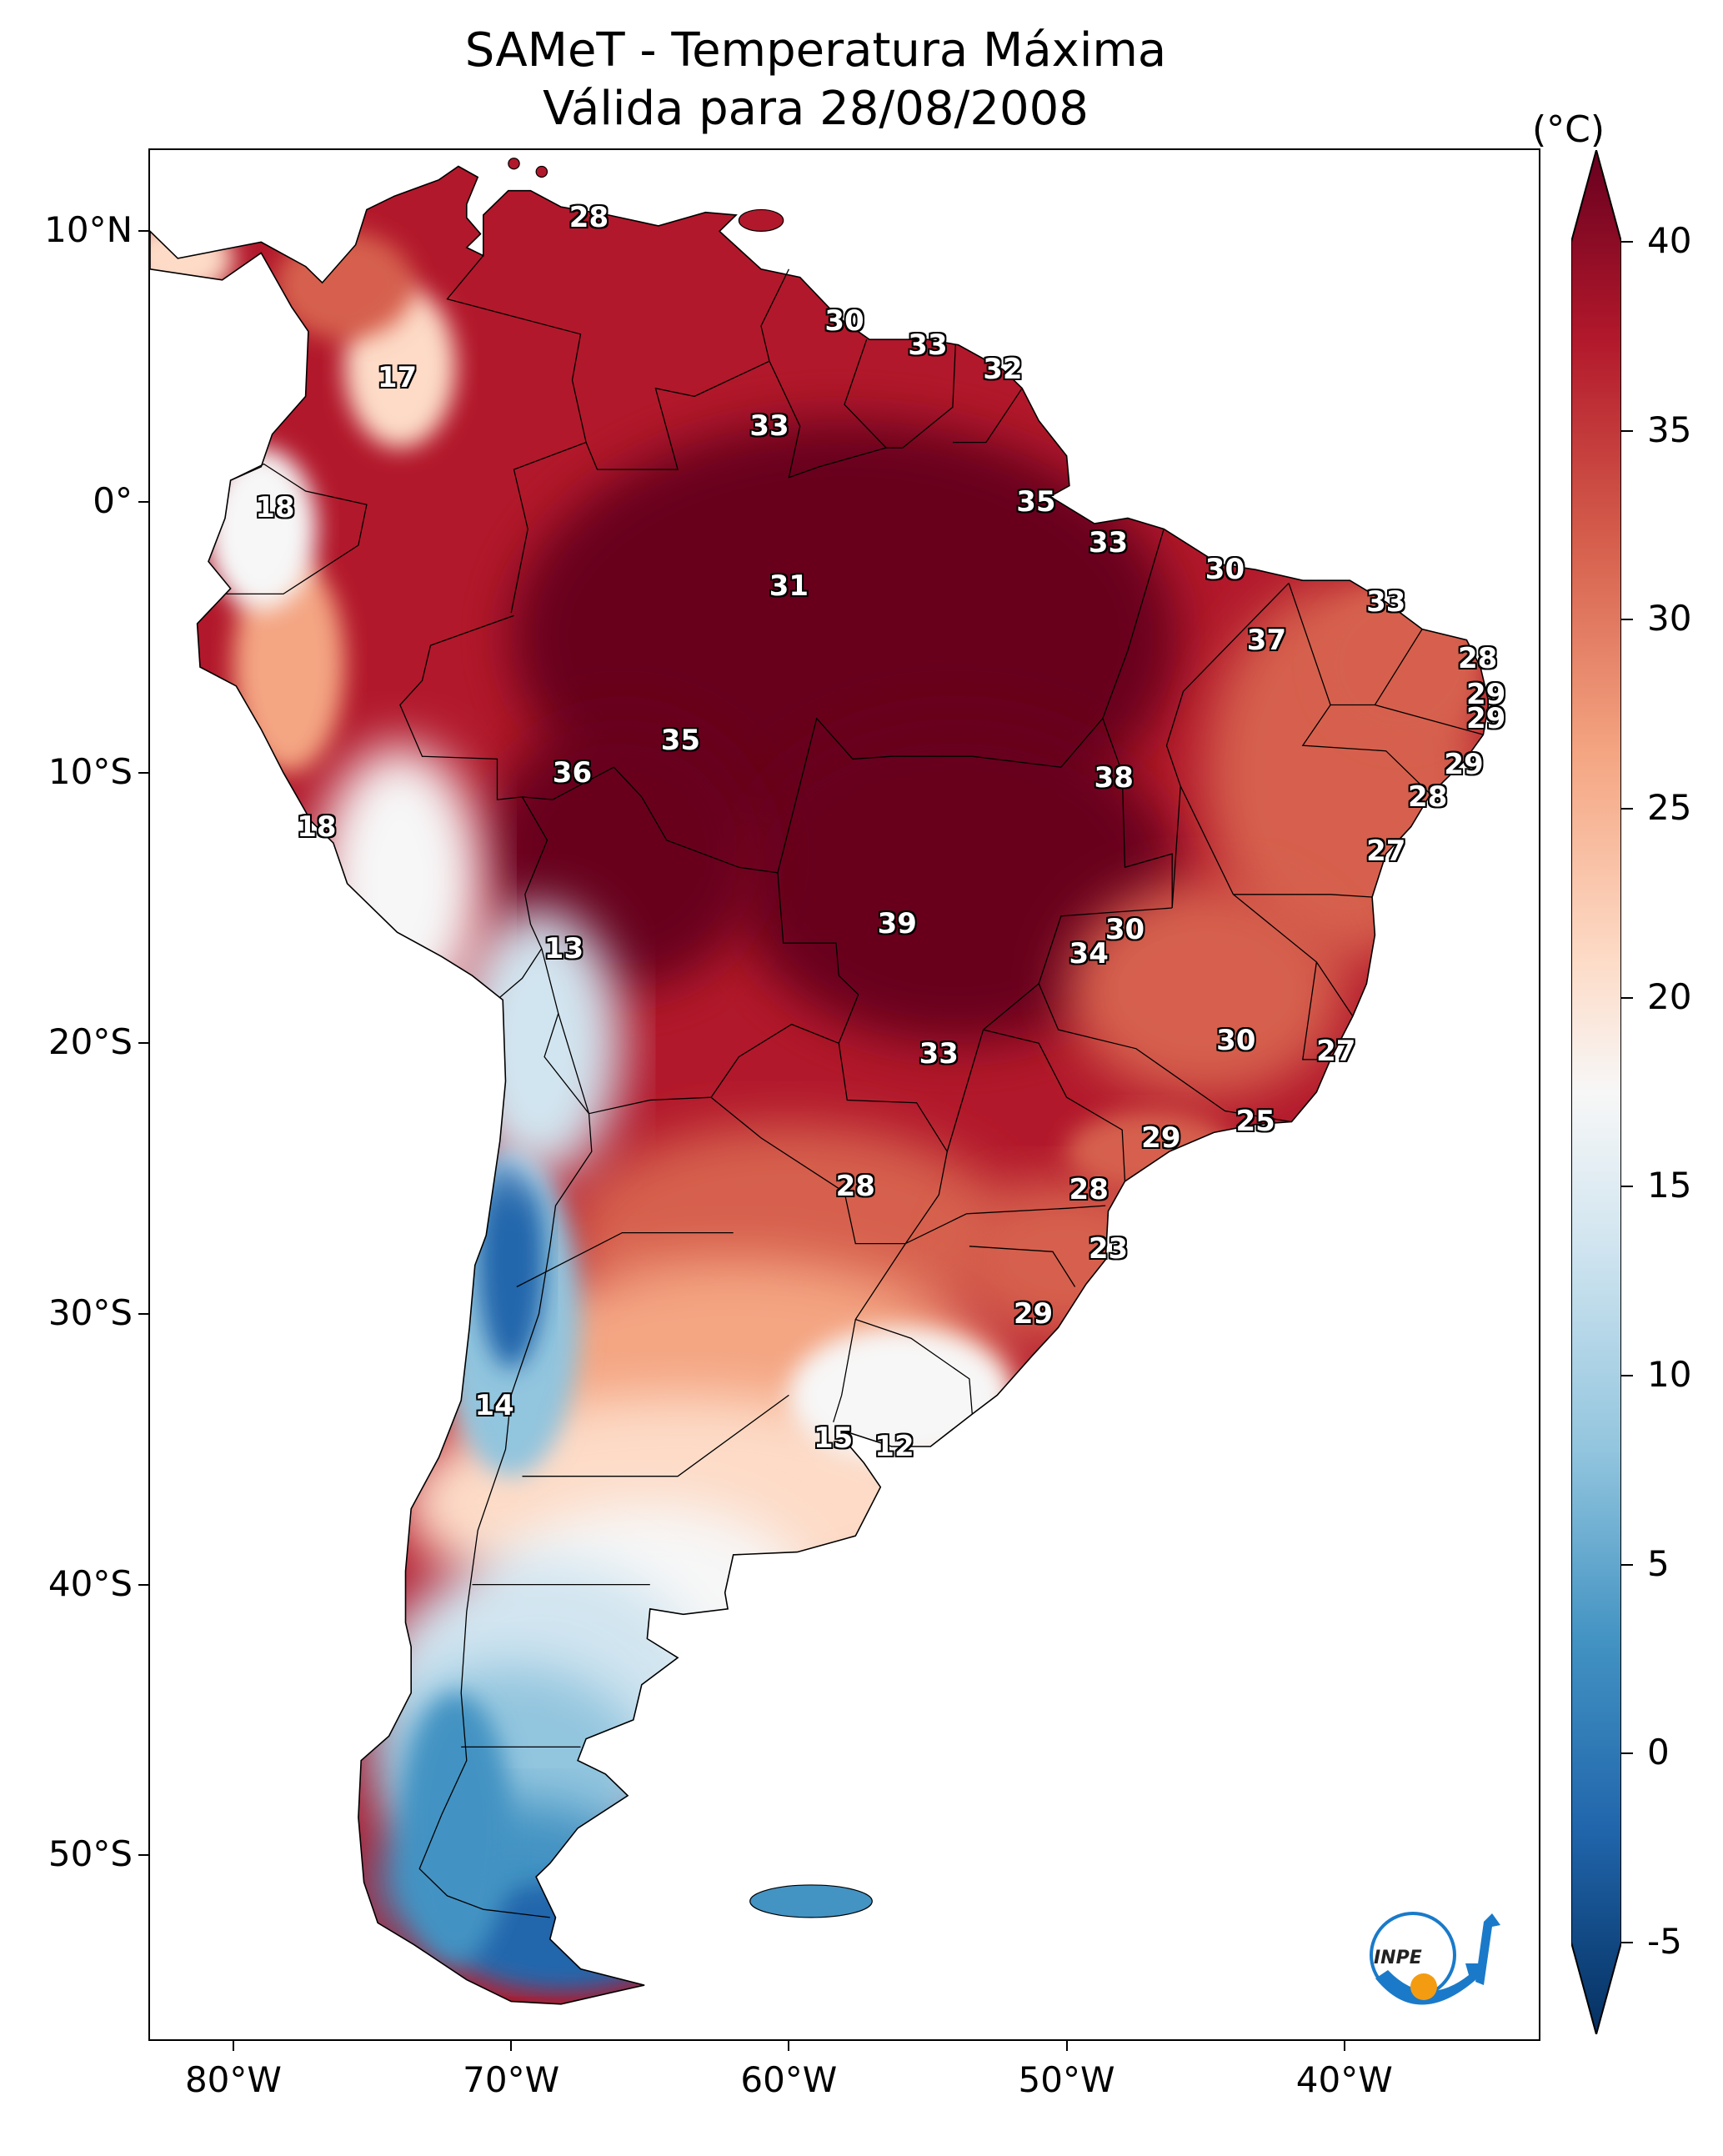  Describe the element at coordinates (90, 1042) in the screenshot. I see `latitude-label: 20°S` at that location.